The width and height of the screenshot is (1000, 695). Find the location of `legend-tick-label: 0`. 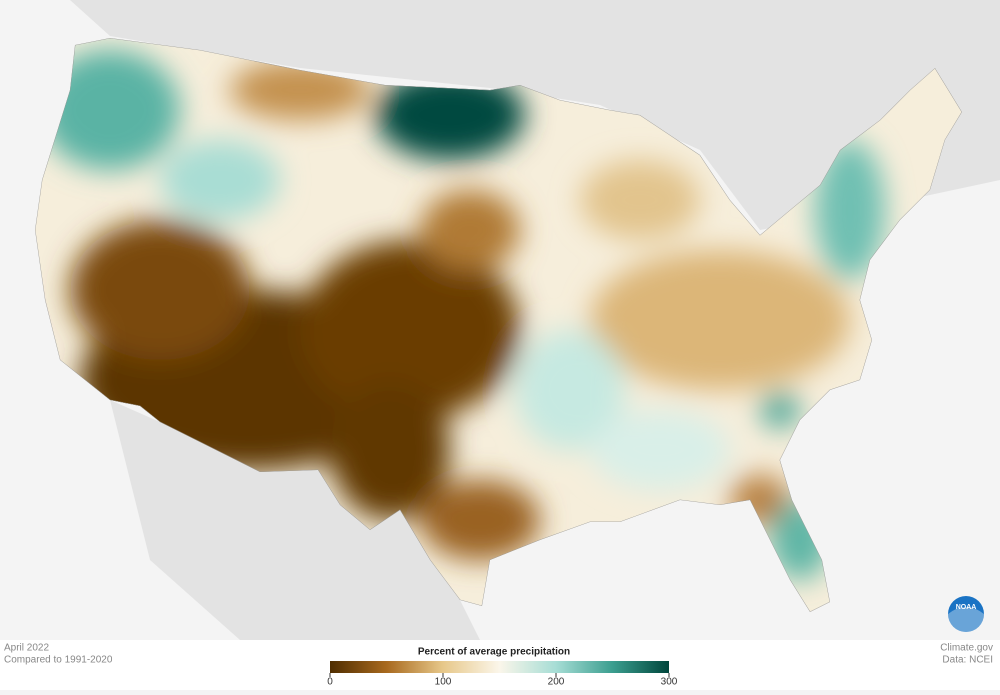

legend-tick-label: 0 is located at coordinates (330, 682).